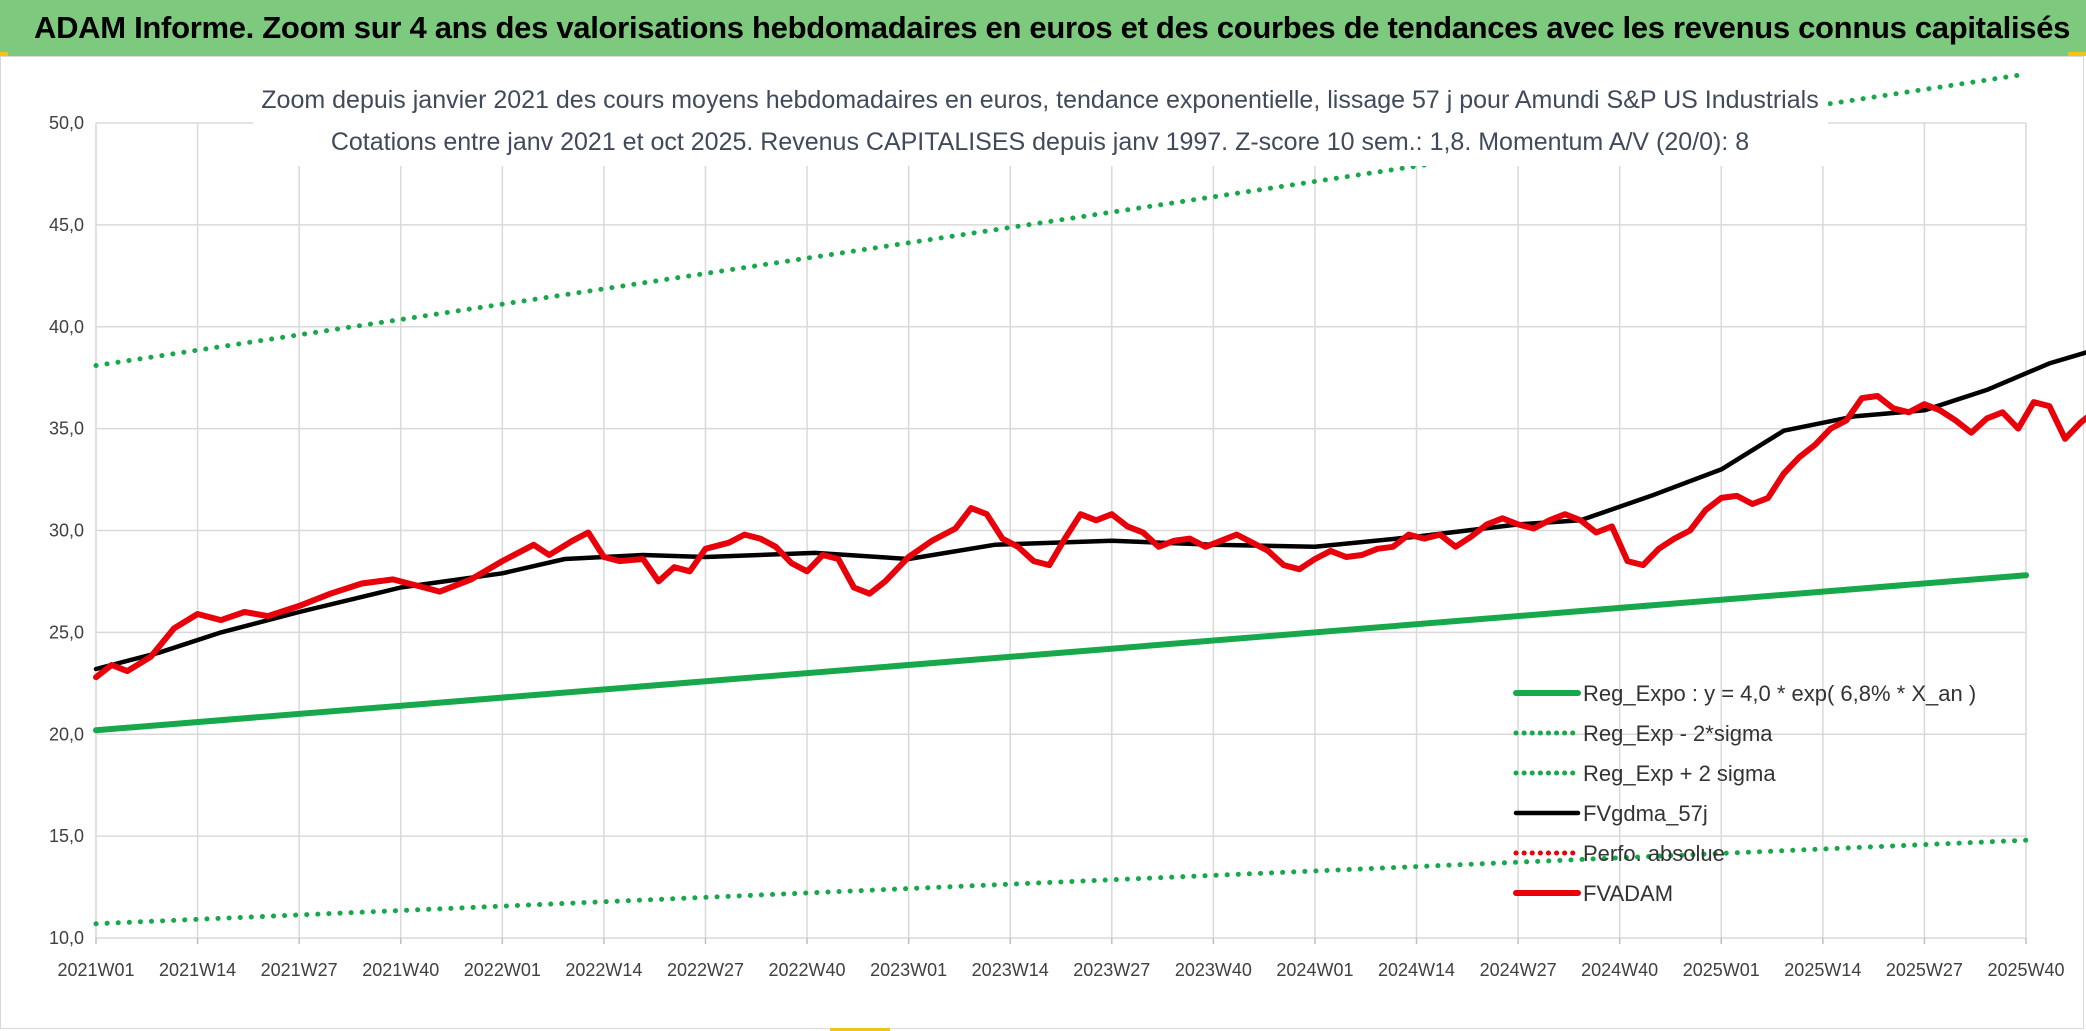 The width and height of the screenshot is (2086, 1031). Describe the element at coordinates (705, 970) in the screenshot. I see `x-tick-label: 2022W27` at that location.